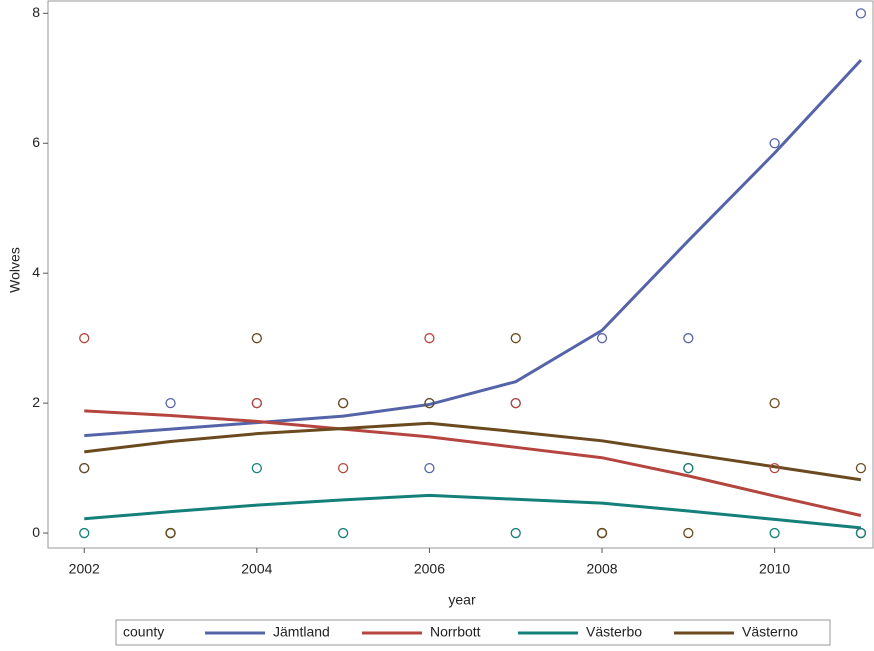 This screenshot has height=651, width=874. Describe the element at coordinates (462, 600) in the screenshot. I see `x-axis-label: year` at that location.